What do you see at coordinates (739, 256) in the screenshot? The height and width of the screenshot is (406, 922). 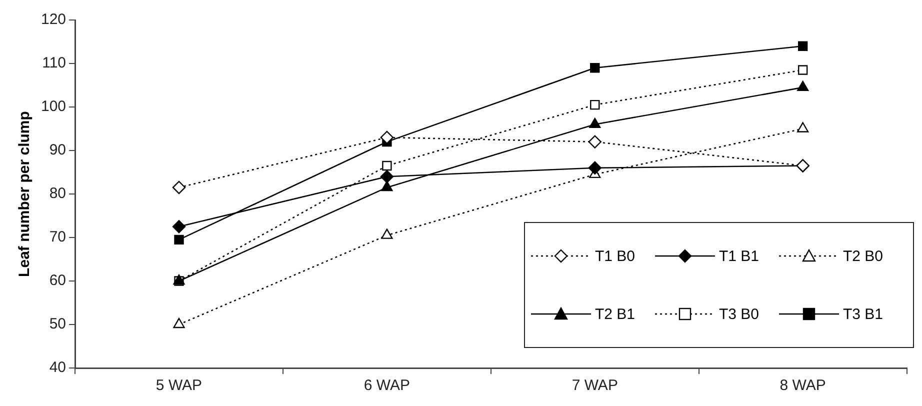 I see `legend-label: T1 B1` at bounding box center [739, 256].